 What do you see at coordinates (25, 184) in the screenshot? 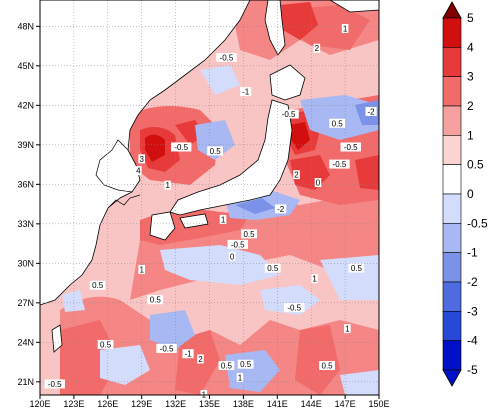
I see `lat-tick-label: 36N` at bounding box center [25, 184].